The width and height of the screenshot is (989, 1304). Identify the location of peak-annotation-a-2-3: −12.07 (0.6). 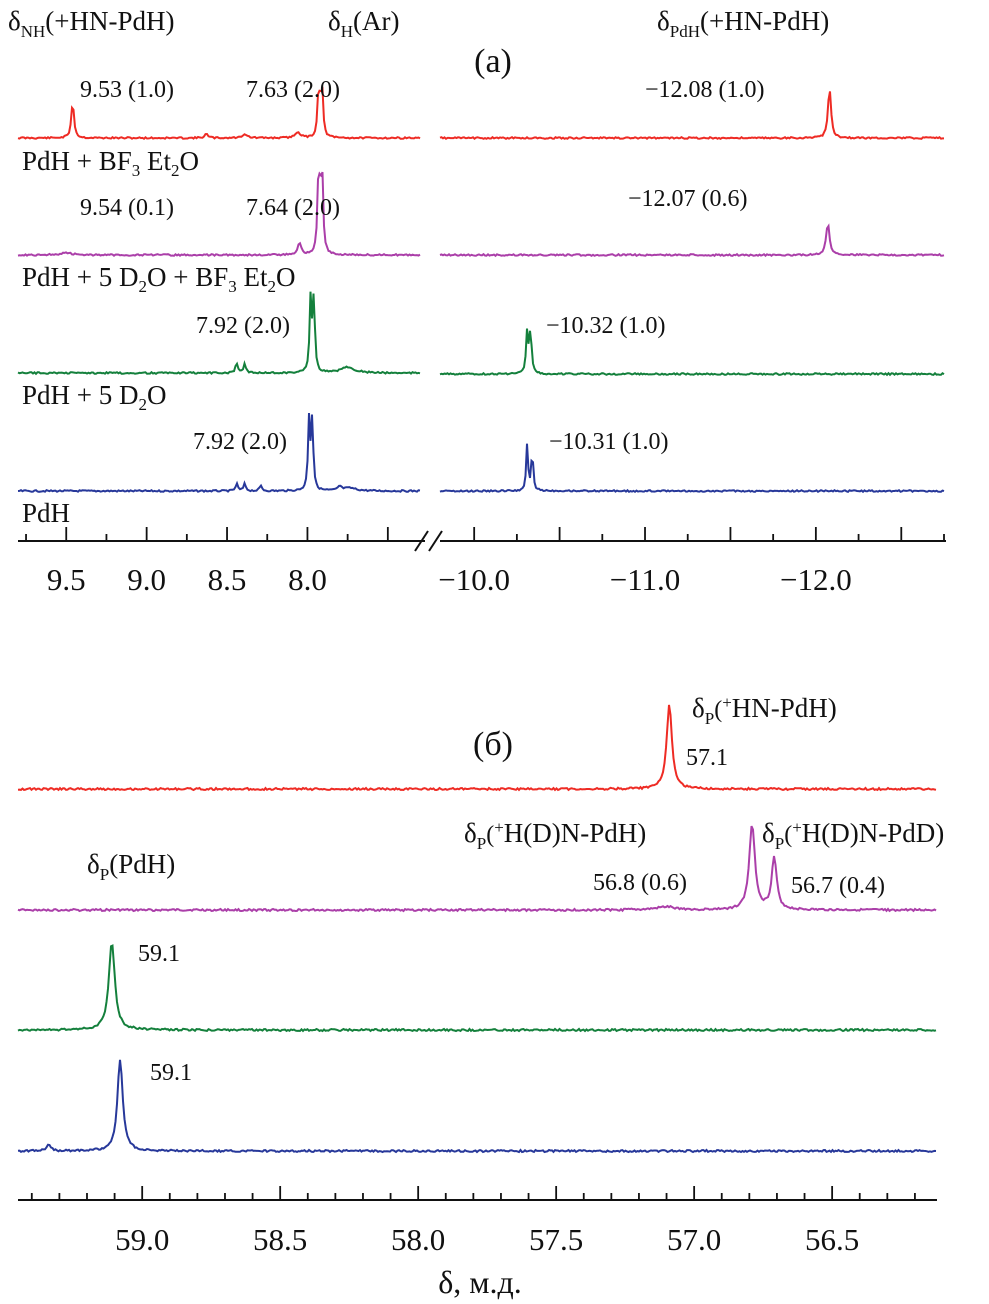
(688, 199).